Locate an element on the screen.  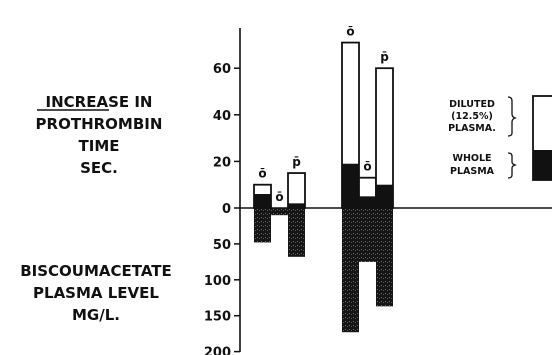
upper-tick-label: 40 is located at coordinates (222, 116).